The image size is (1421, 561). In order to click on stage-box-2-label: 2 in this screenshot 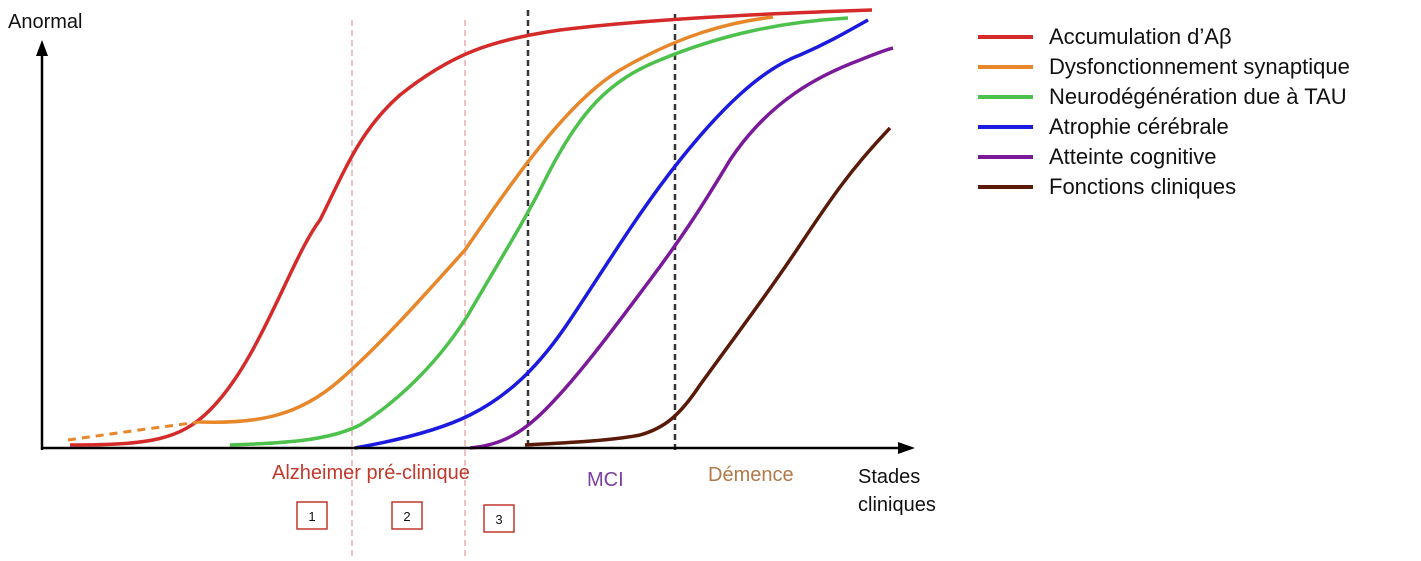, I will do `click(406, 516)`.